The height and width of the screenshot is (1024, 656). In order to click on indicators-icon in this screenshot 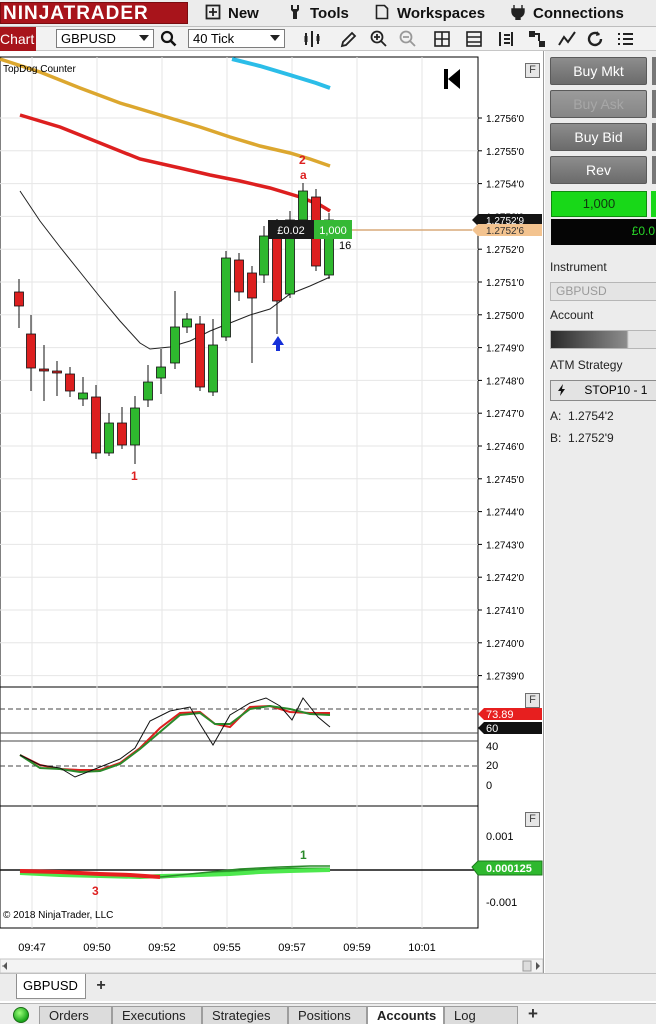, I will do `click(567, 39)`.